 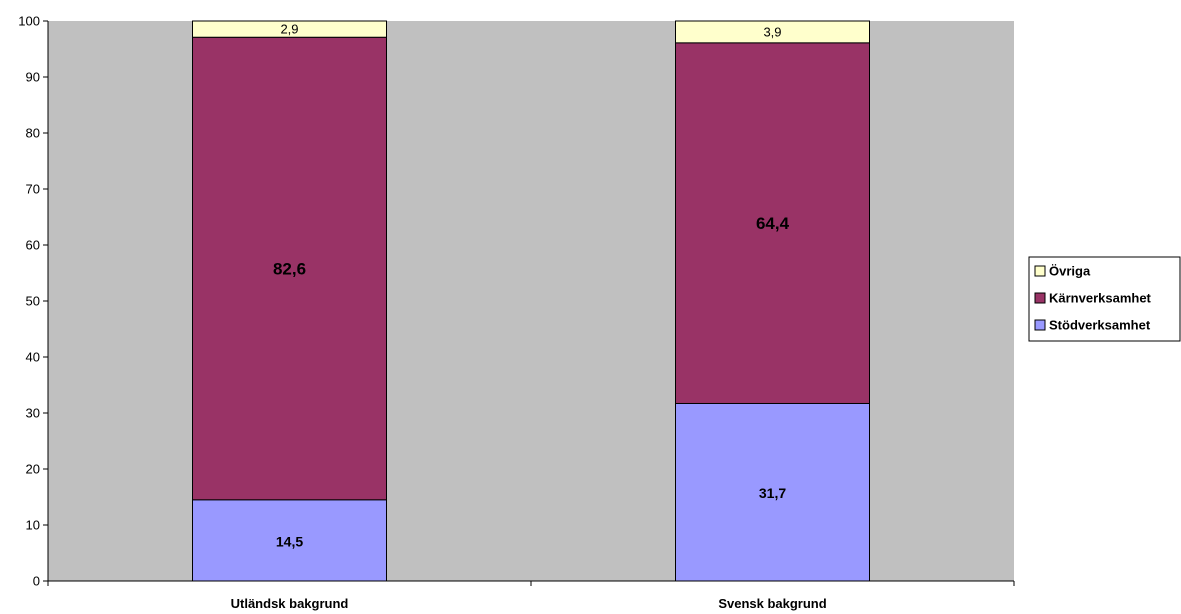 I want to click on legend-label: Övriga, so click(x=1070, y=271).